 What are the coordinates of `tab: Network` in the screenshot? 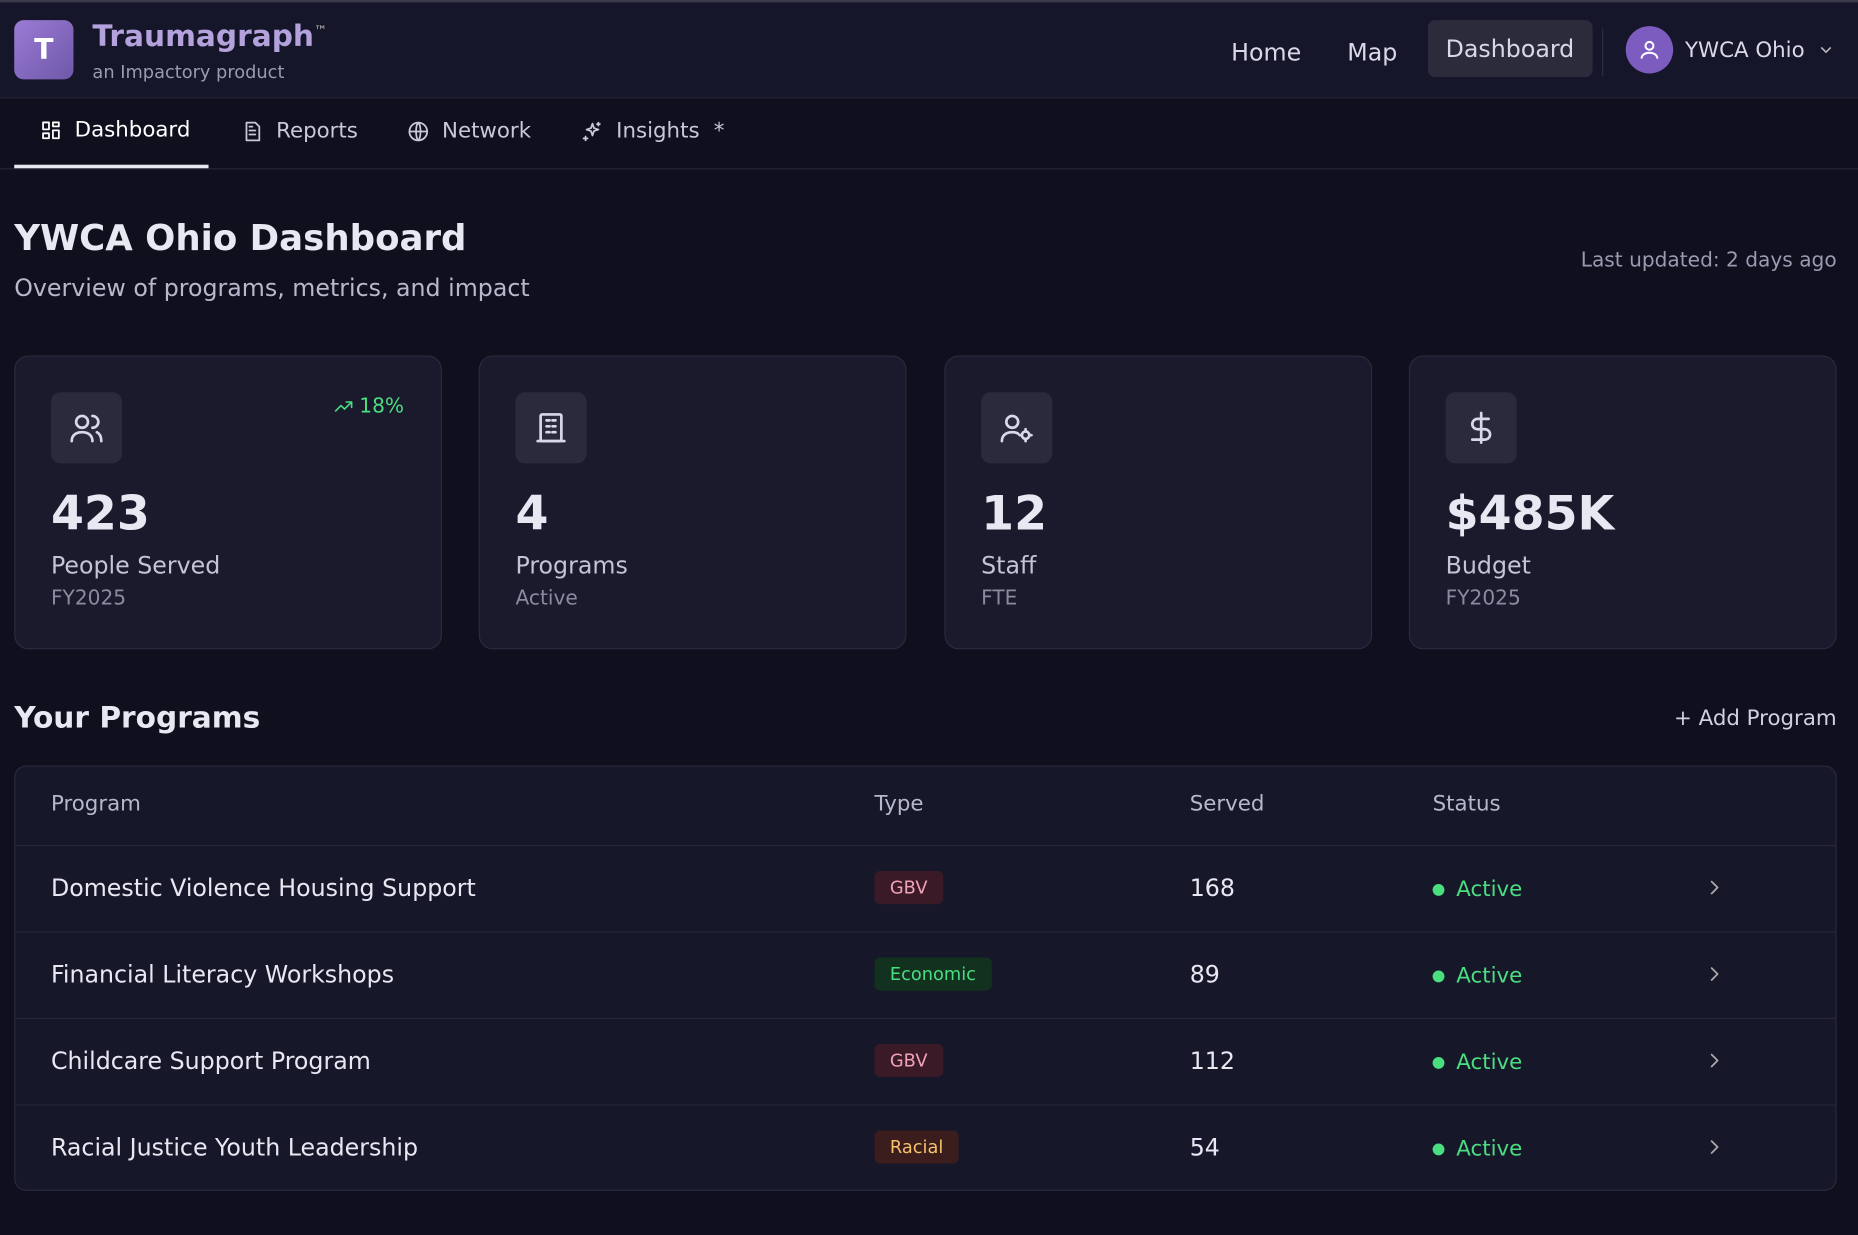 It's located at (468, 130).